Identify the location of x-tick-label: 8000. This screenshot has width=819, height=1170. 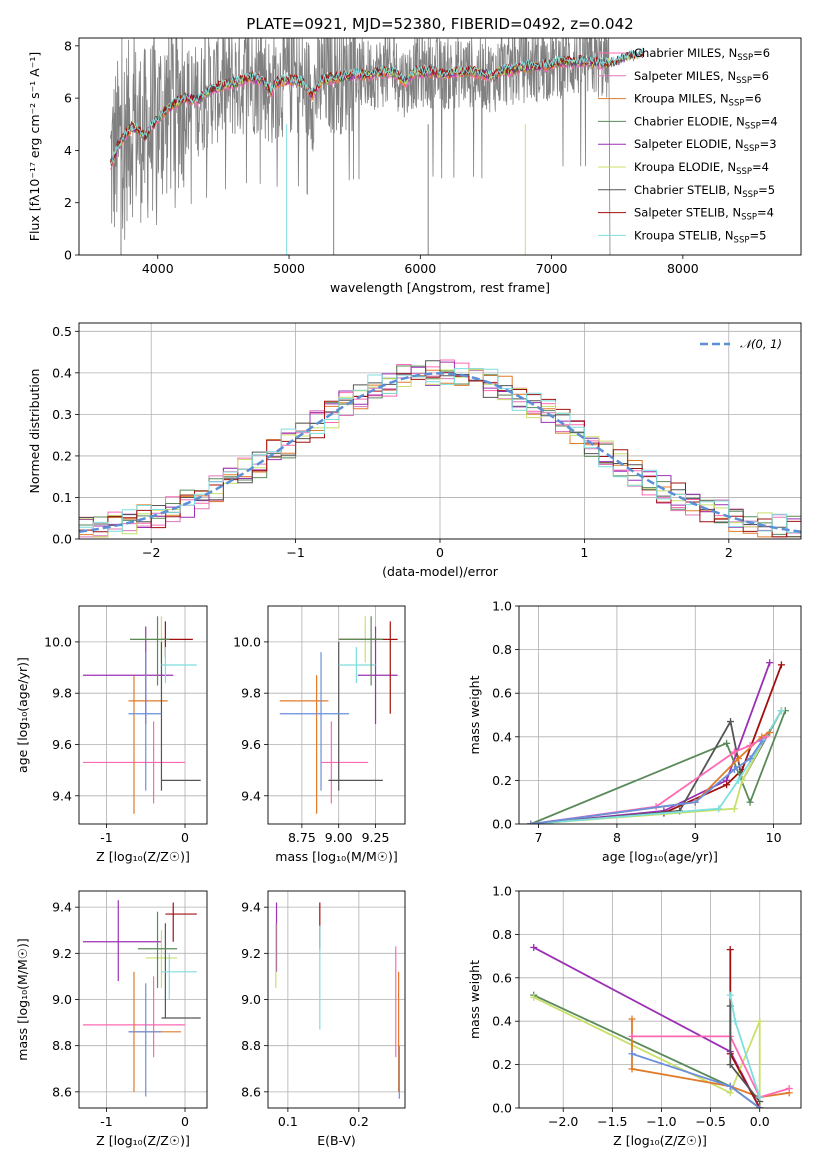
(683, 268).